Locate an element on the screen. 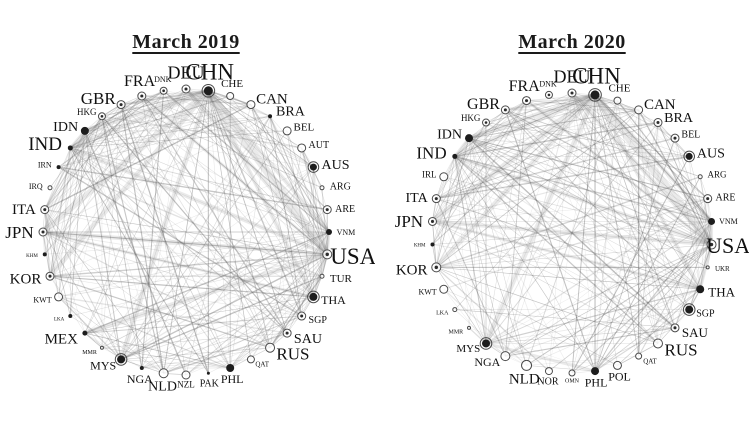  node-label-THA: THA is located at coordinates (333, 300).